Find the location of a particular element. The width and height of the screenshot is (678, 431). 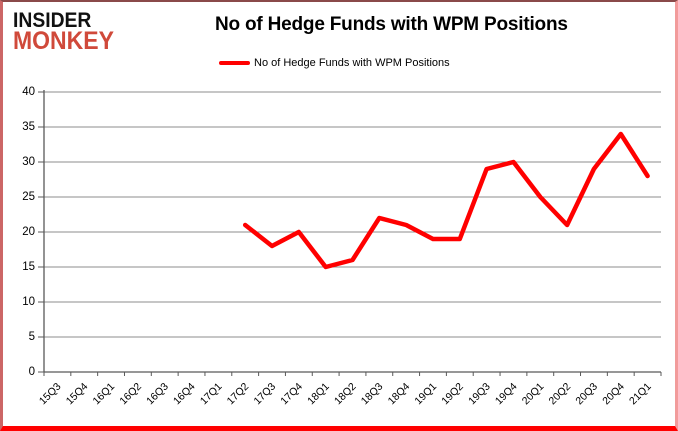

svg-text: 20 is located at coordinates (28, 232).